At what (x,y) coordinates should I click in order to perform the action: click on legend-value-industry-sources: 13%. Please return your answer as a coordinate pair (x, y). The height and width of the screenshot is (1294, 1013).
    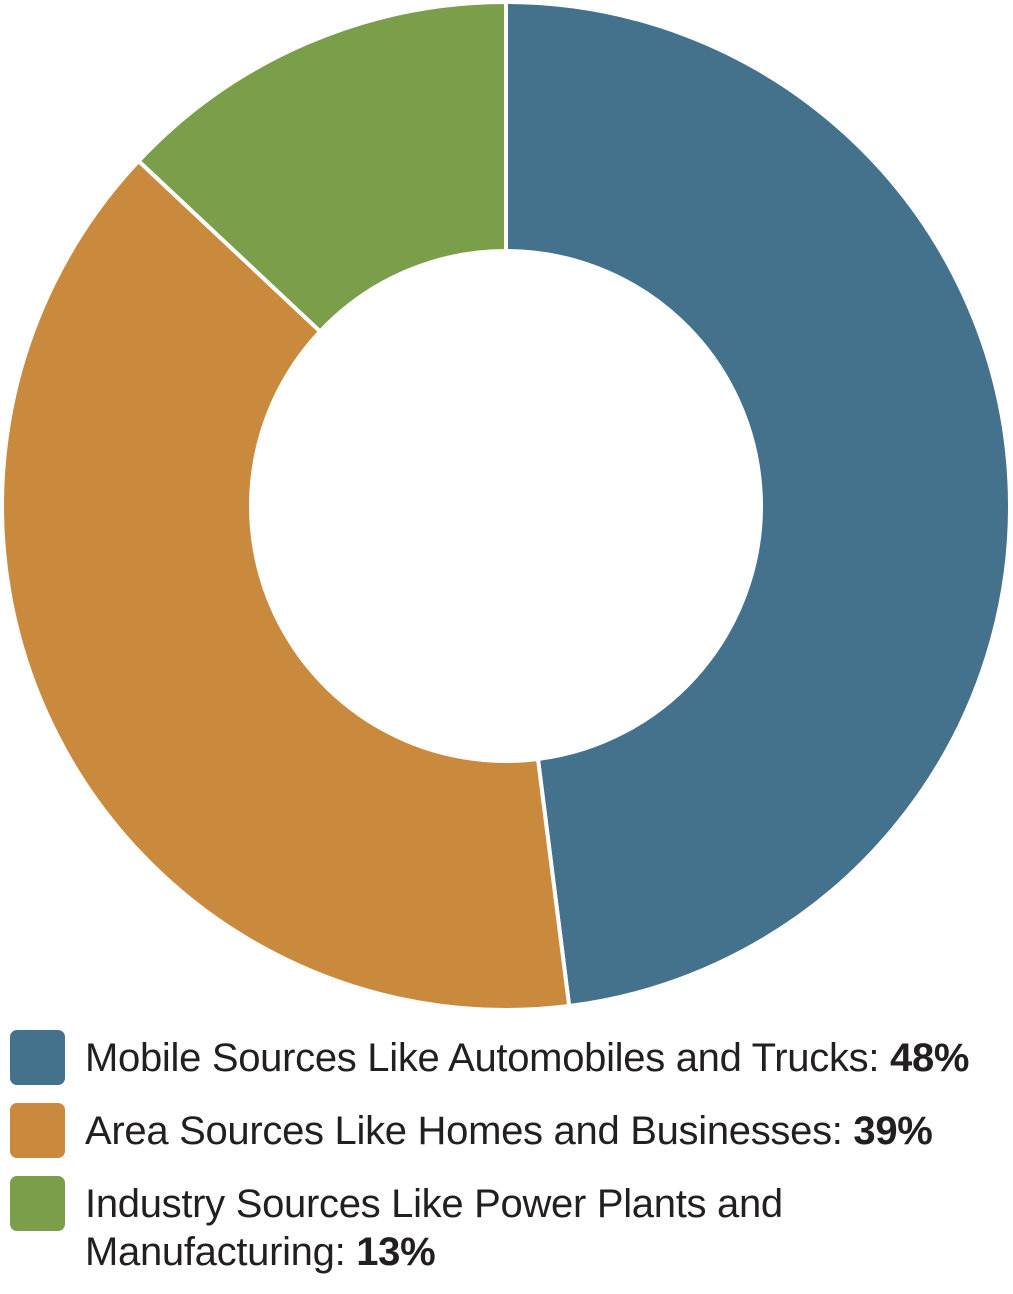
    Looking at the image, I should click on (396, 1252).